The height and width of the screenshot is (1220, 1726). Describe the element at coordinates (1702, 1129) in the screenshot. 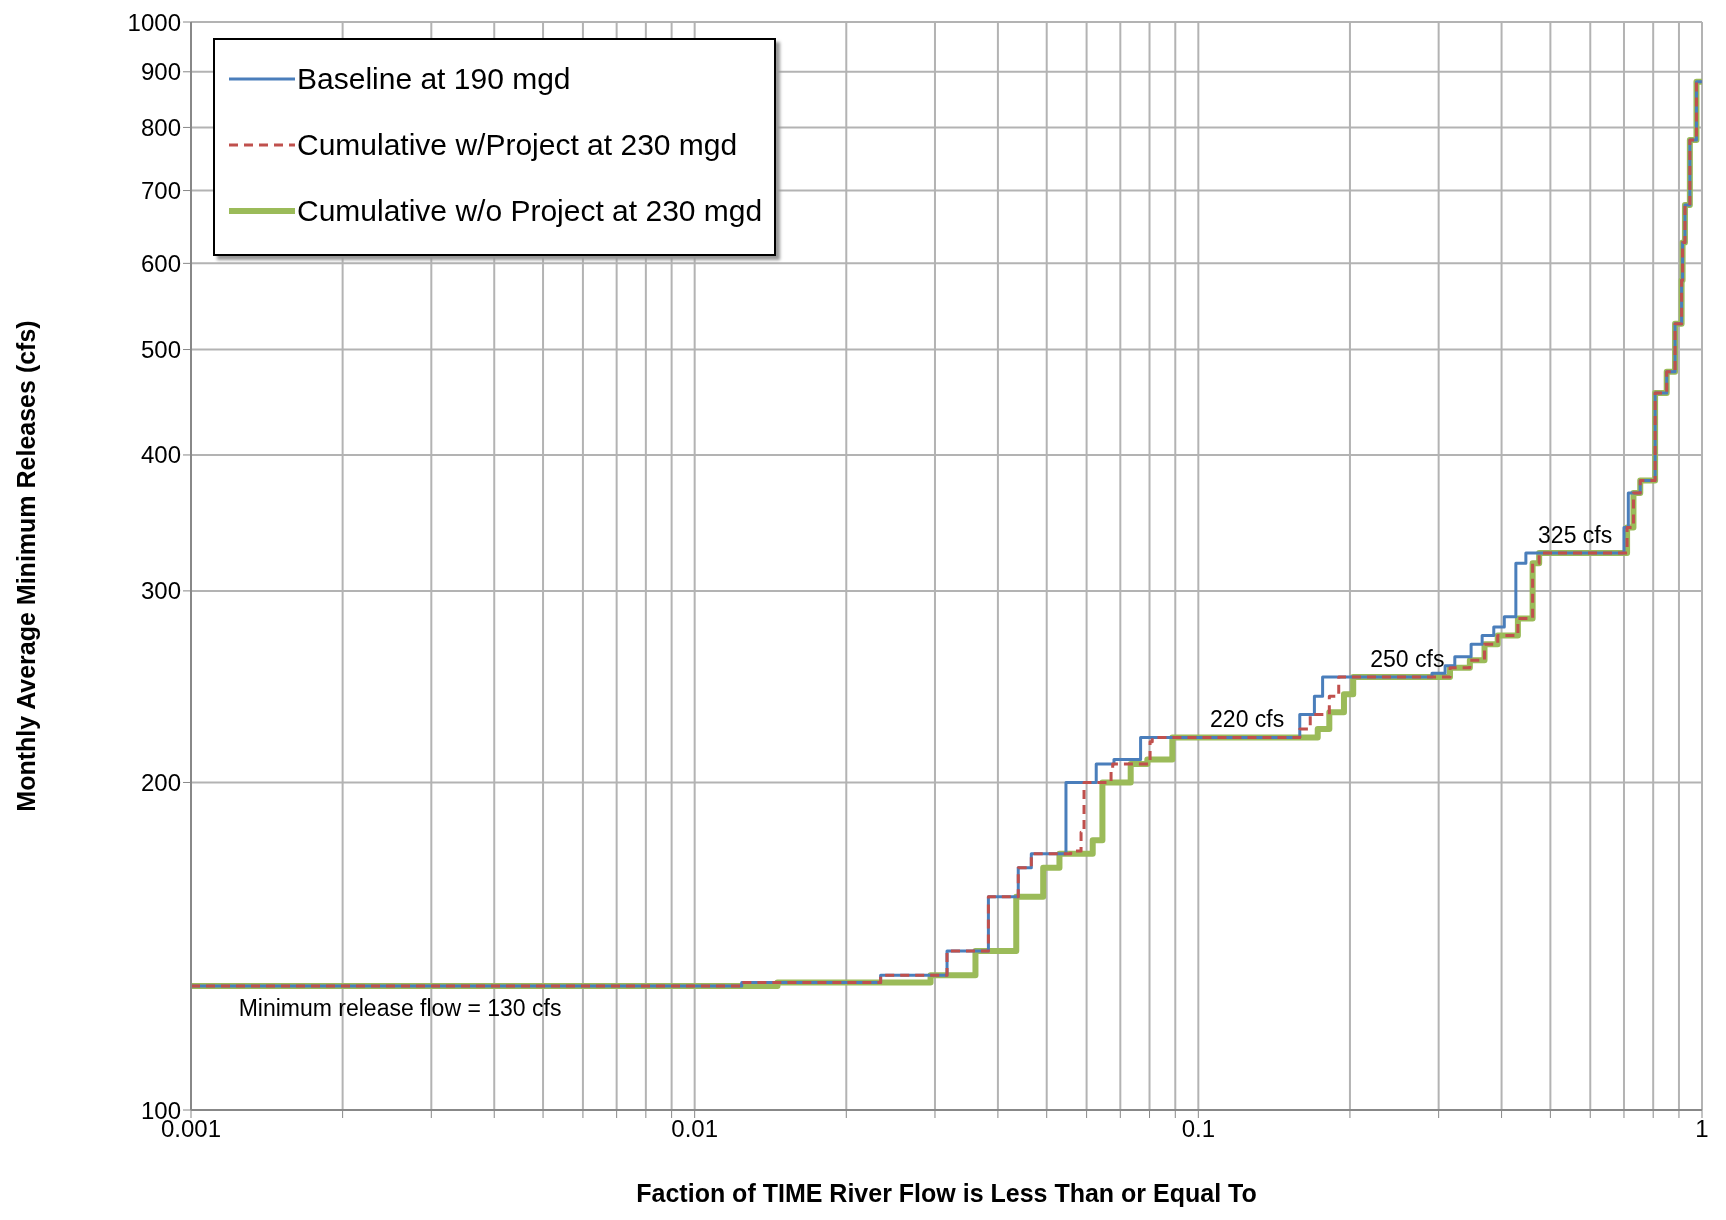

I see `x-tick-label: 1` at that location.